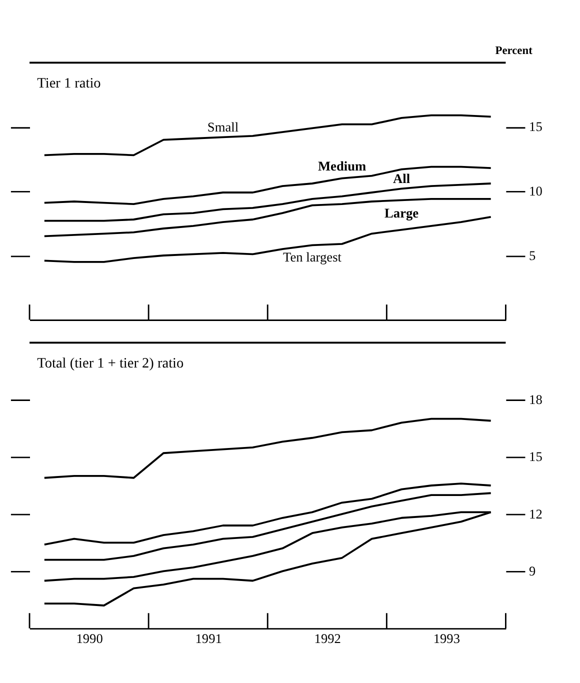 The width and height of the screenshot is (580, 683). Describe the element at coordinates (532, 571) in the screenshot. I see `y-tick-label: 9` at that location.